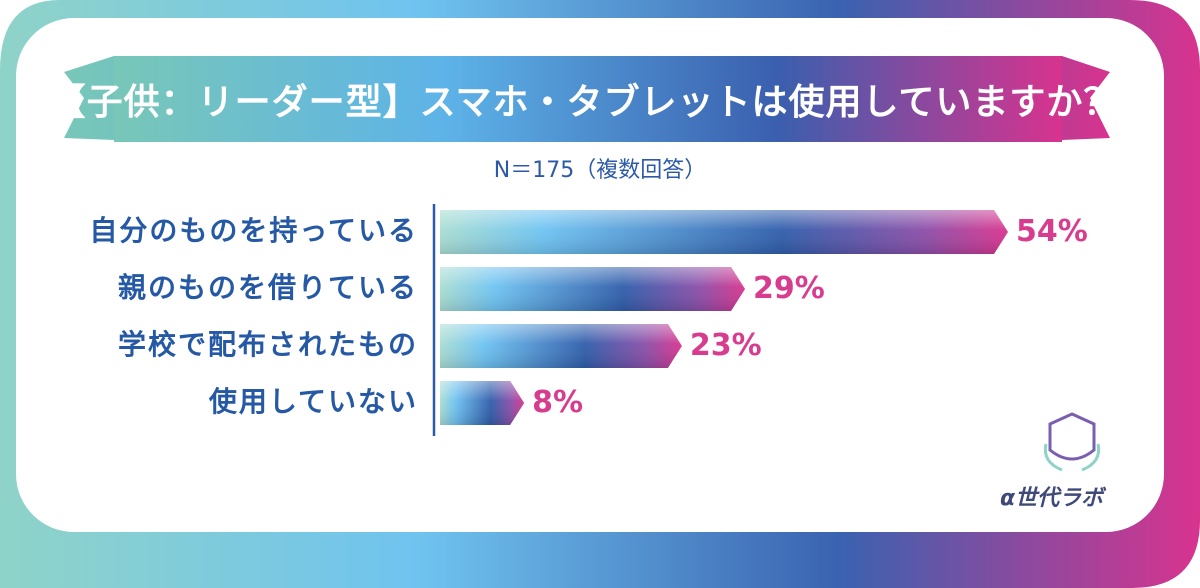 This screenshot has height=588, width=1200. I want to click on alpha-shield-logo, so click(1072, 442).